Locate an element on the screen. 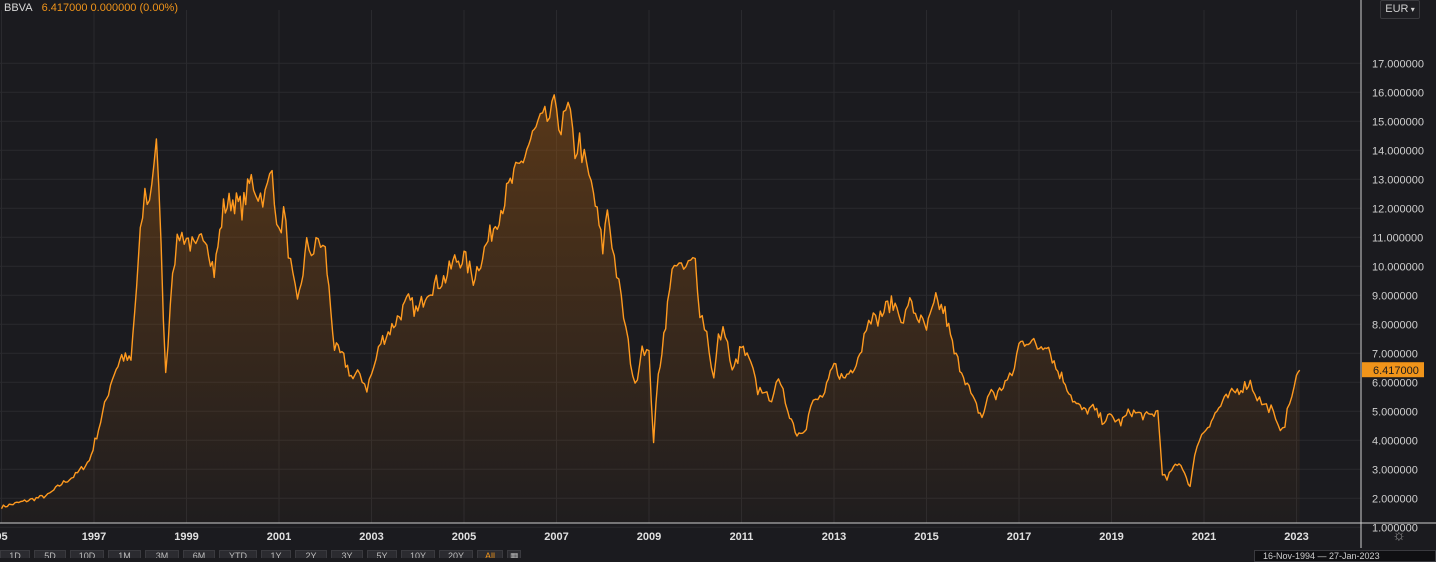 The height and width of the screenshot is (562, 1436). range-button-1d: 1D is located at coordinates (15, 554).